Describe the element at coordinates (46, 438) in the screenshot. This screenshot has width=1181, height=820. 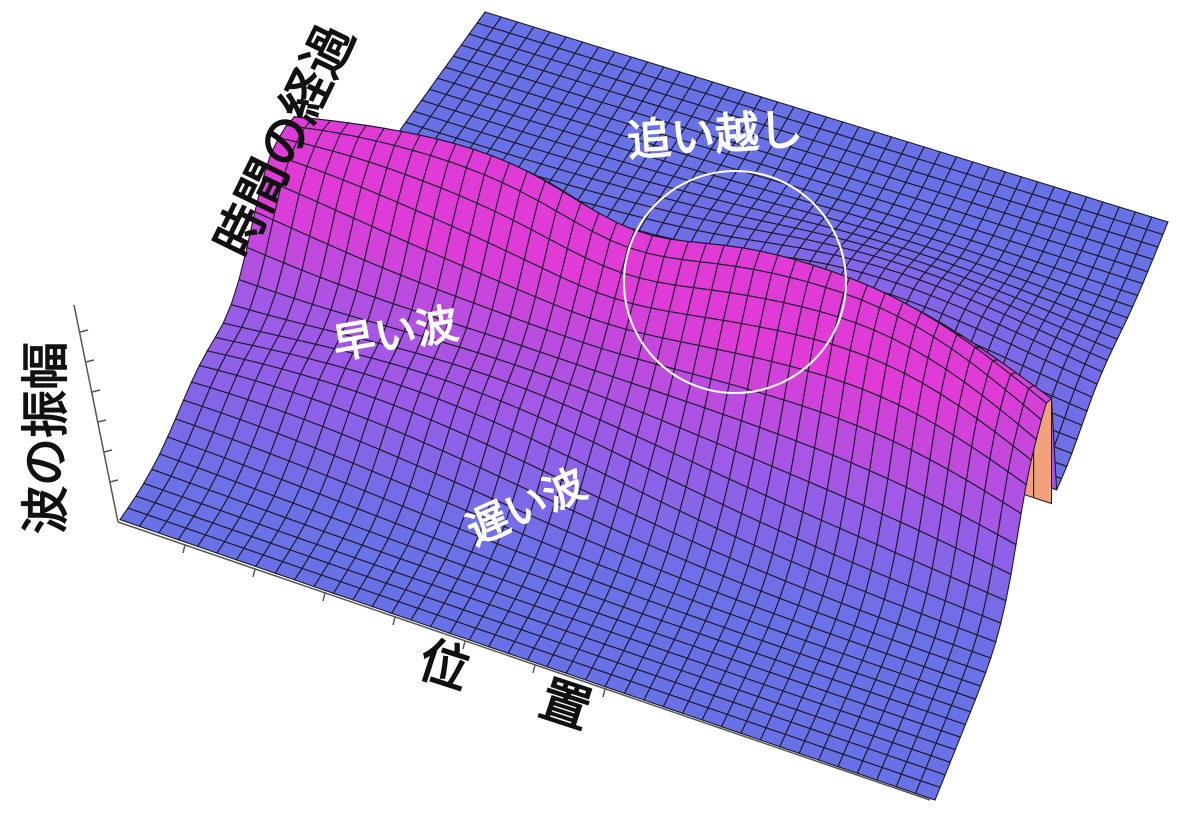
I see `amplitude-axis-label: 波の振幅` at that location.